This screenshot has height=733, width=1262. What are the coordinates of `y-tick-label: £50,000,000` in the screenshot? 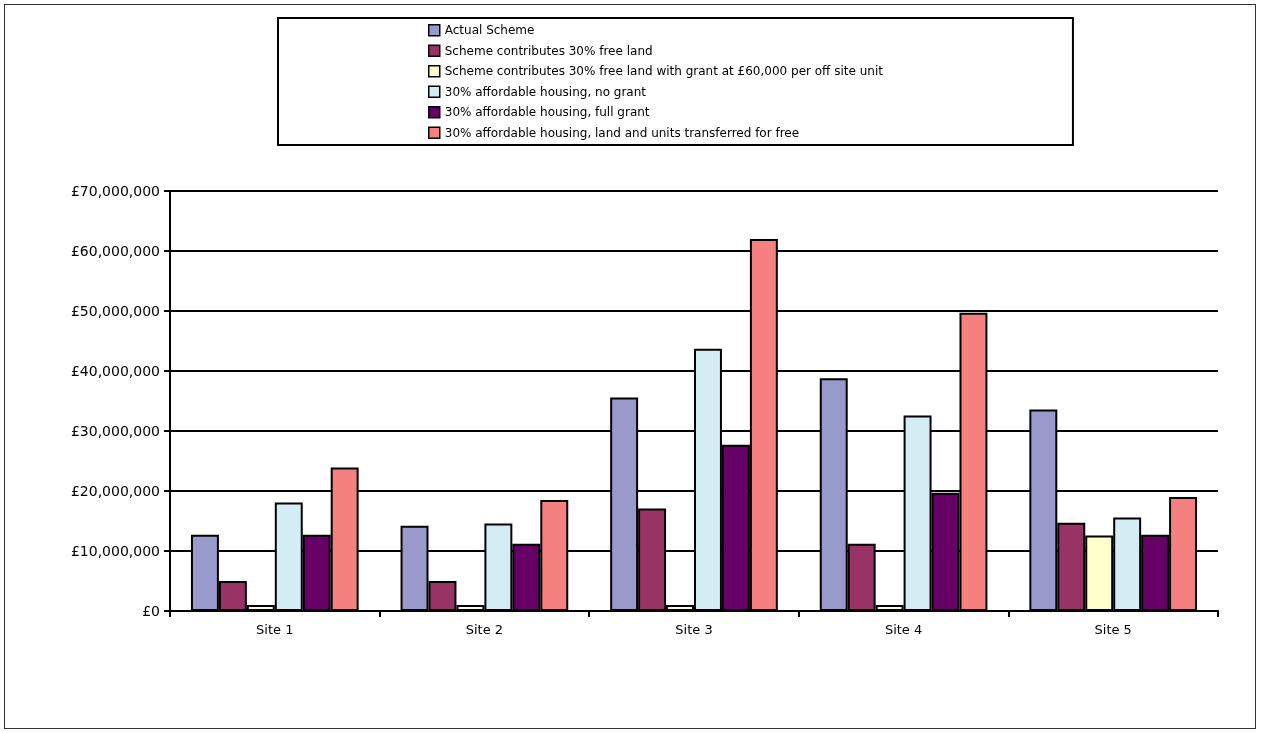 It's located at (115, 311).